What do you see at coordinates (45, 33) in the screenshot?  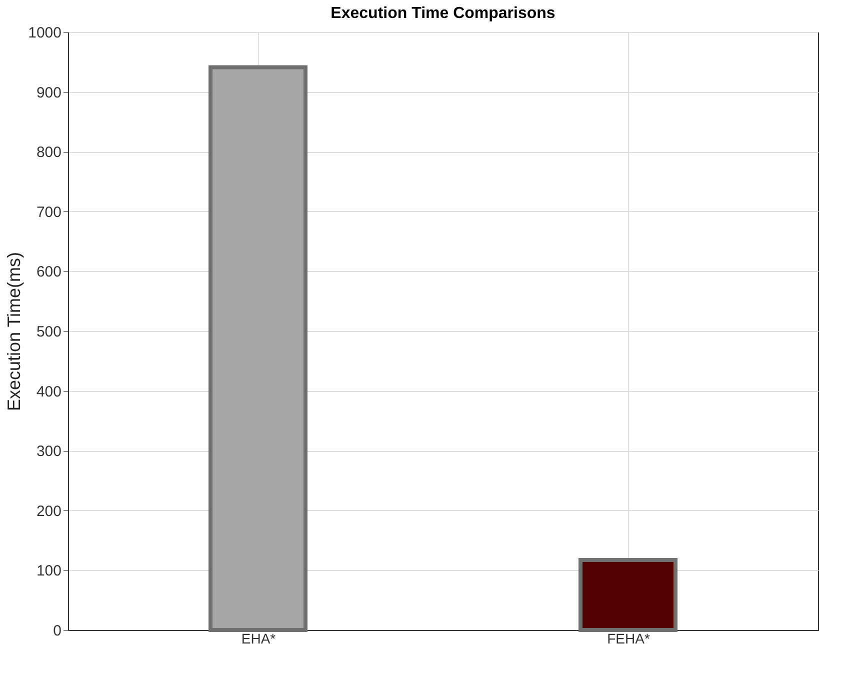 I see `y-tick-label: 1000` at bounding box center [45, 33].